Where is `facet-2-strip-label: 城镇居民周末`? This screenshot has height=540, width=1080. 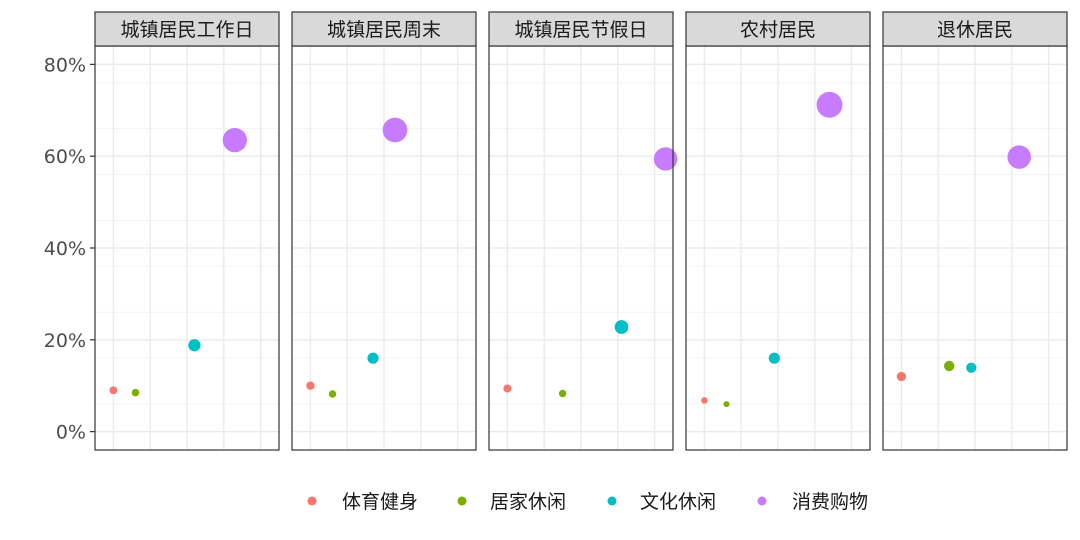
facet-2-strip-label: 城镇居民周末 is located at coordinates (384, 30).